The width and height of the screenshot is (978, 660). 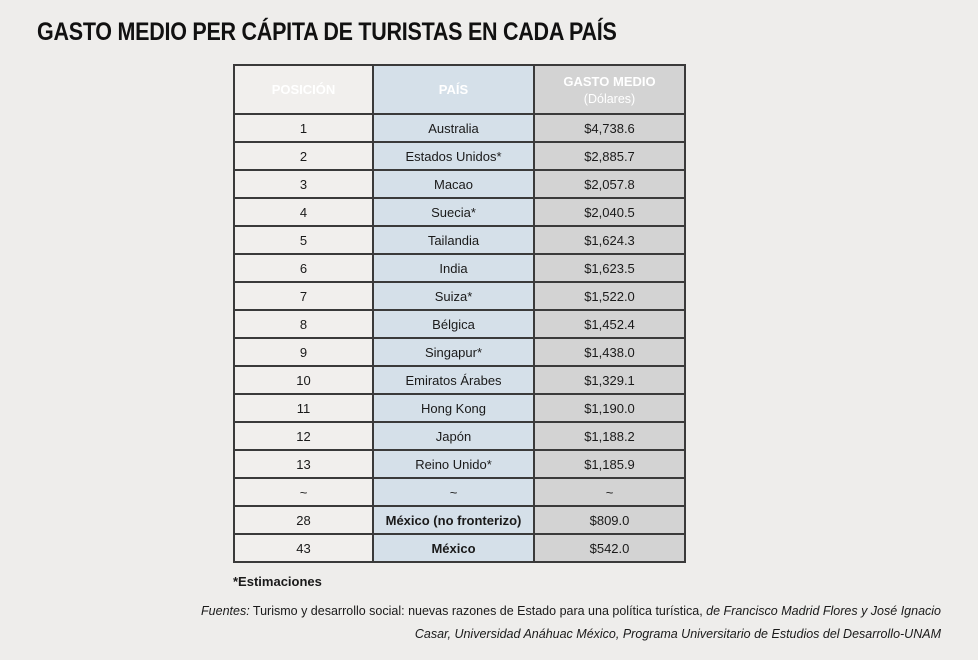 I want to click on cell-position: 12, so click(x=303, y=436).